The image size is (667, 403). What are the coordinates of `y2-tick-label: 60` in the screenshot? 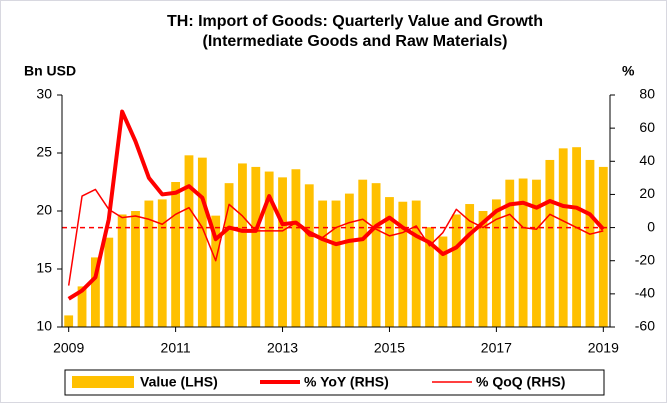 It's located at (647, 127).